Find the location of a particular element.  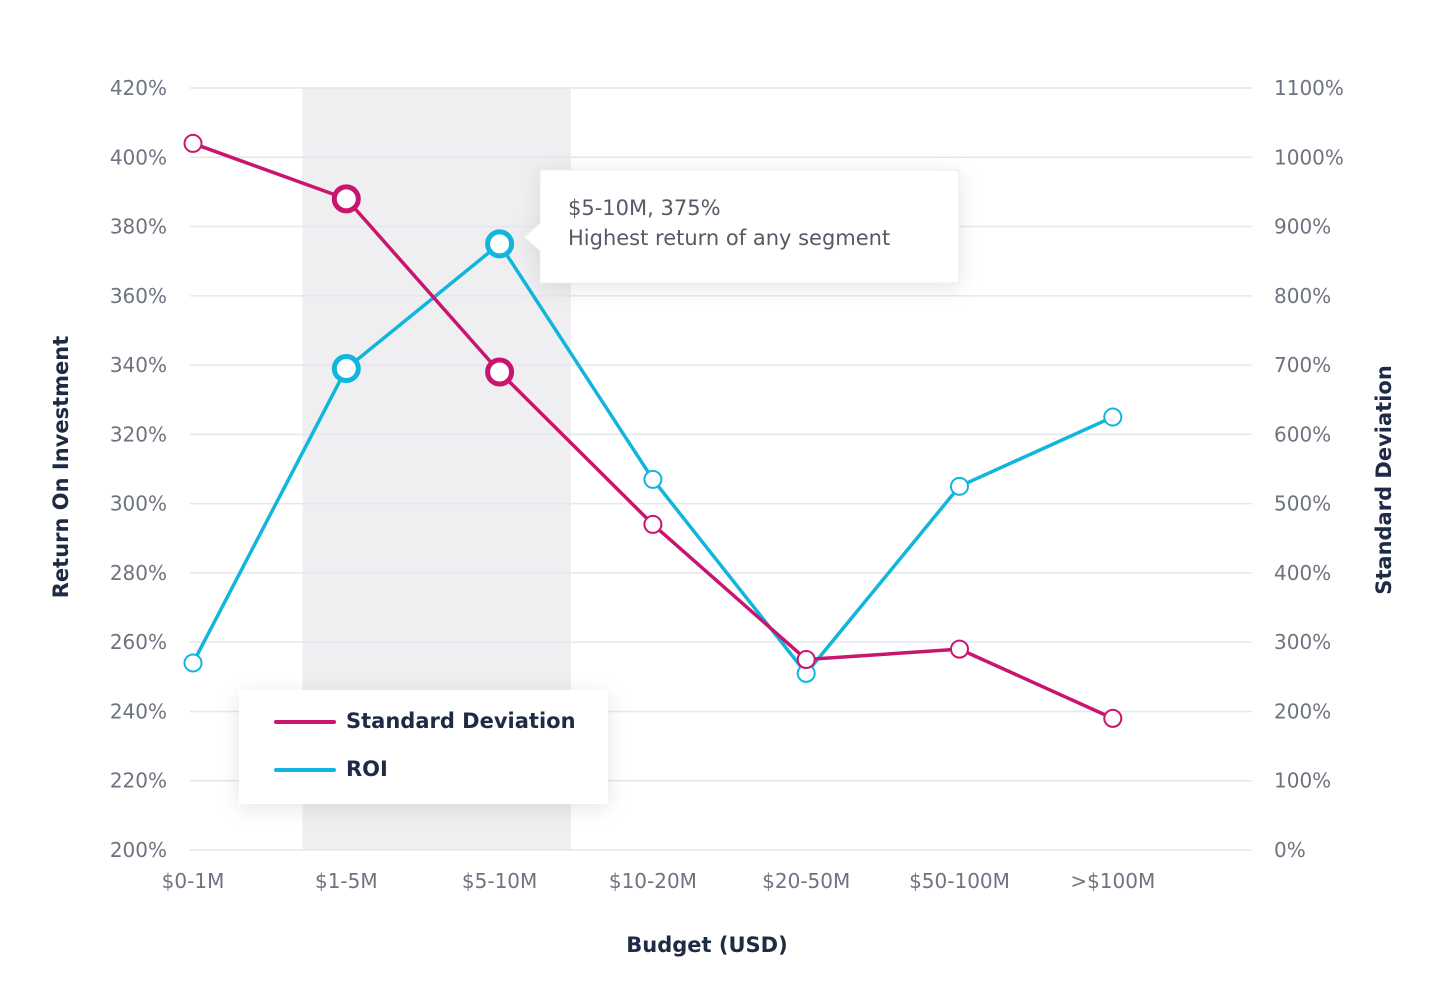

y-tick-label-left: 260% is located at coordinates (138, 642).